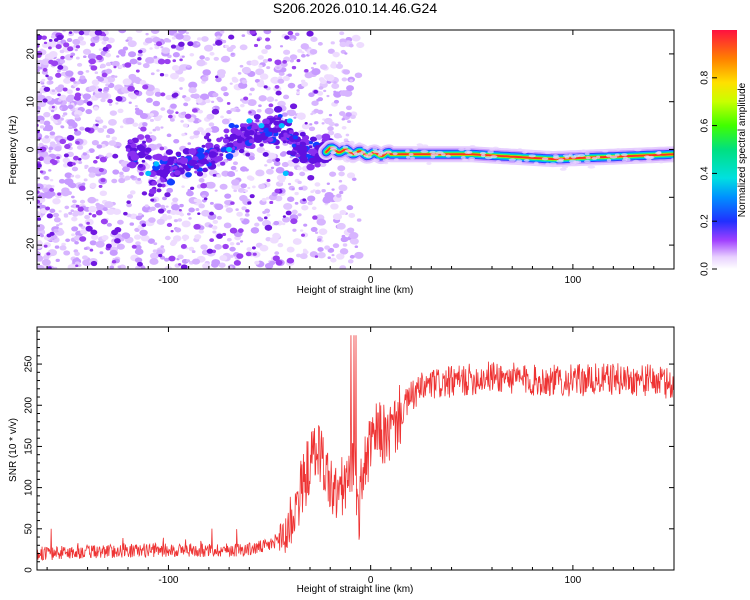 The image size is (750, 600). What do you see at coordinates (29, 404) in the screenshot?
I see `snr-y-tick-label: 200` at bounding box center [29, 404].